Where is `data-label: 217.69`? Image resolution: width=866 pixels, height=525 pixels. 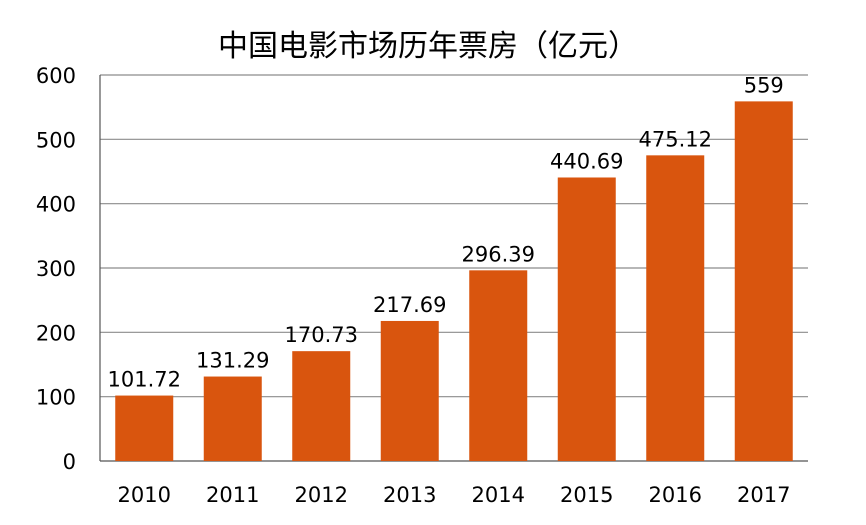 data-label: 217.69 is located at coordinates (409, 305).